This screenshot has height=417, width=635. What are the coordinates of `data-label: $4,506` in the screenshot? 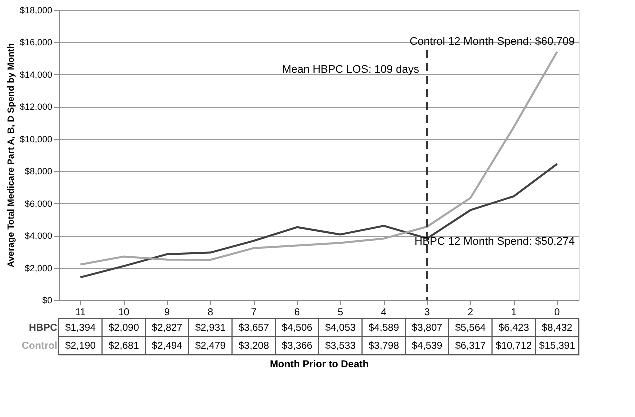 It's located at (298, 328).